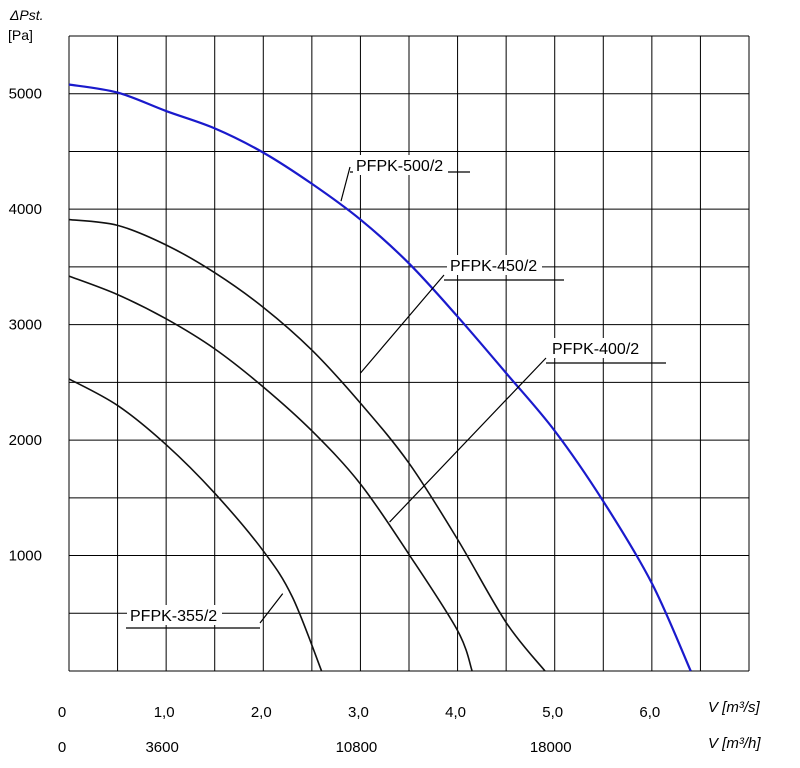 The width and height of the screenshot is (800, 768). What do you see at coordinates (551, 747) in the screenshot?
I see `x-tick-label-secondary: 18000` at bounding box center [551, 747].